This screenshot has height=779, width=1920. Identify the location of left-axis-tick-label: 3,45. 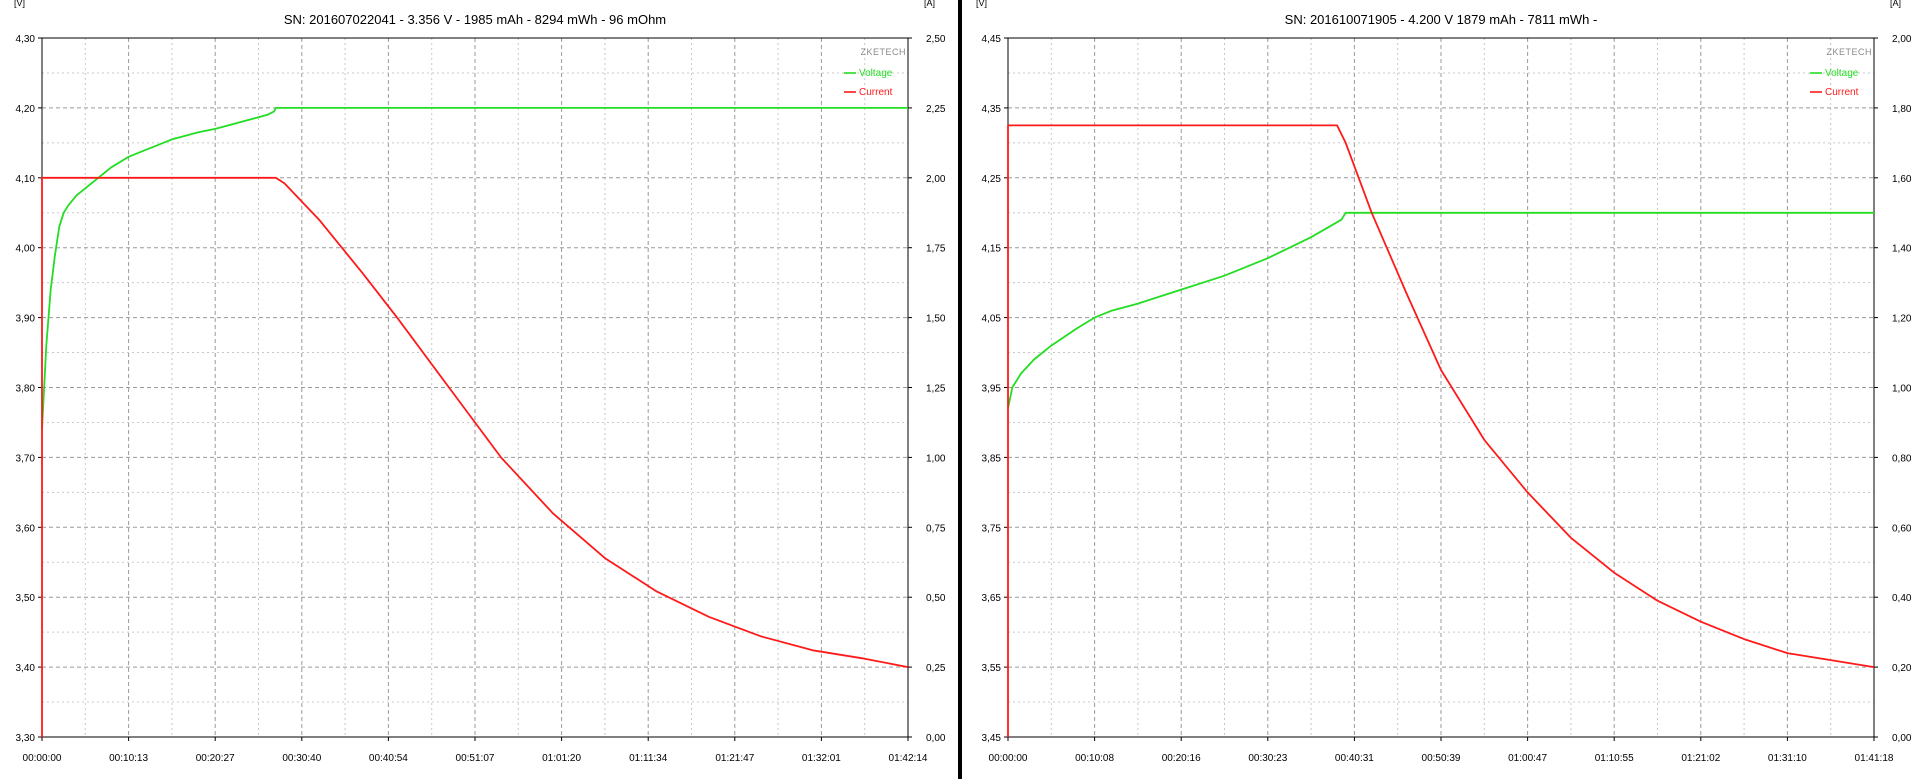
(992, 738).